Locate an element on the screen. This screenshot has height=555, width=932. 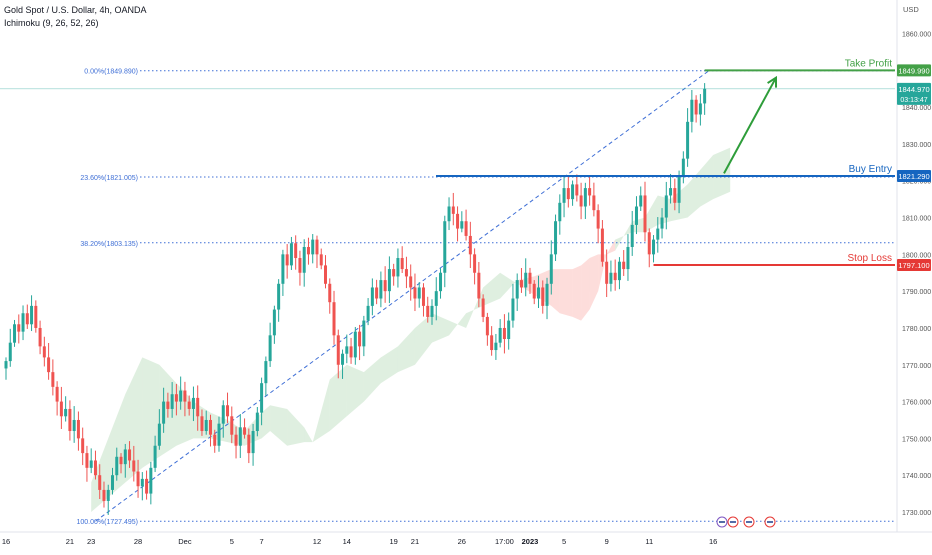
y-tick-label: 1830.000 is located at coordinates (916, 145).